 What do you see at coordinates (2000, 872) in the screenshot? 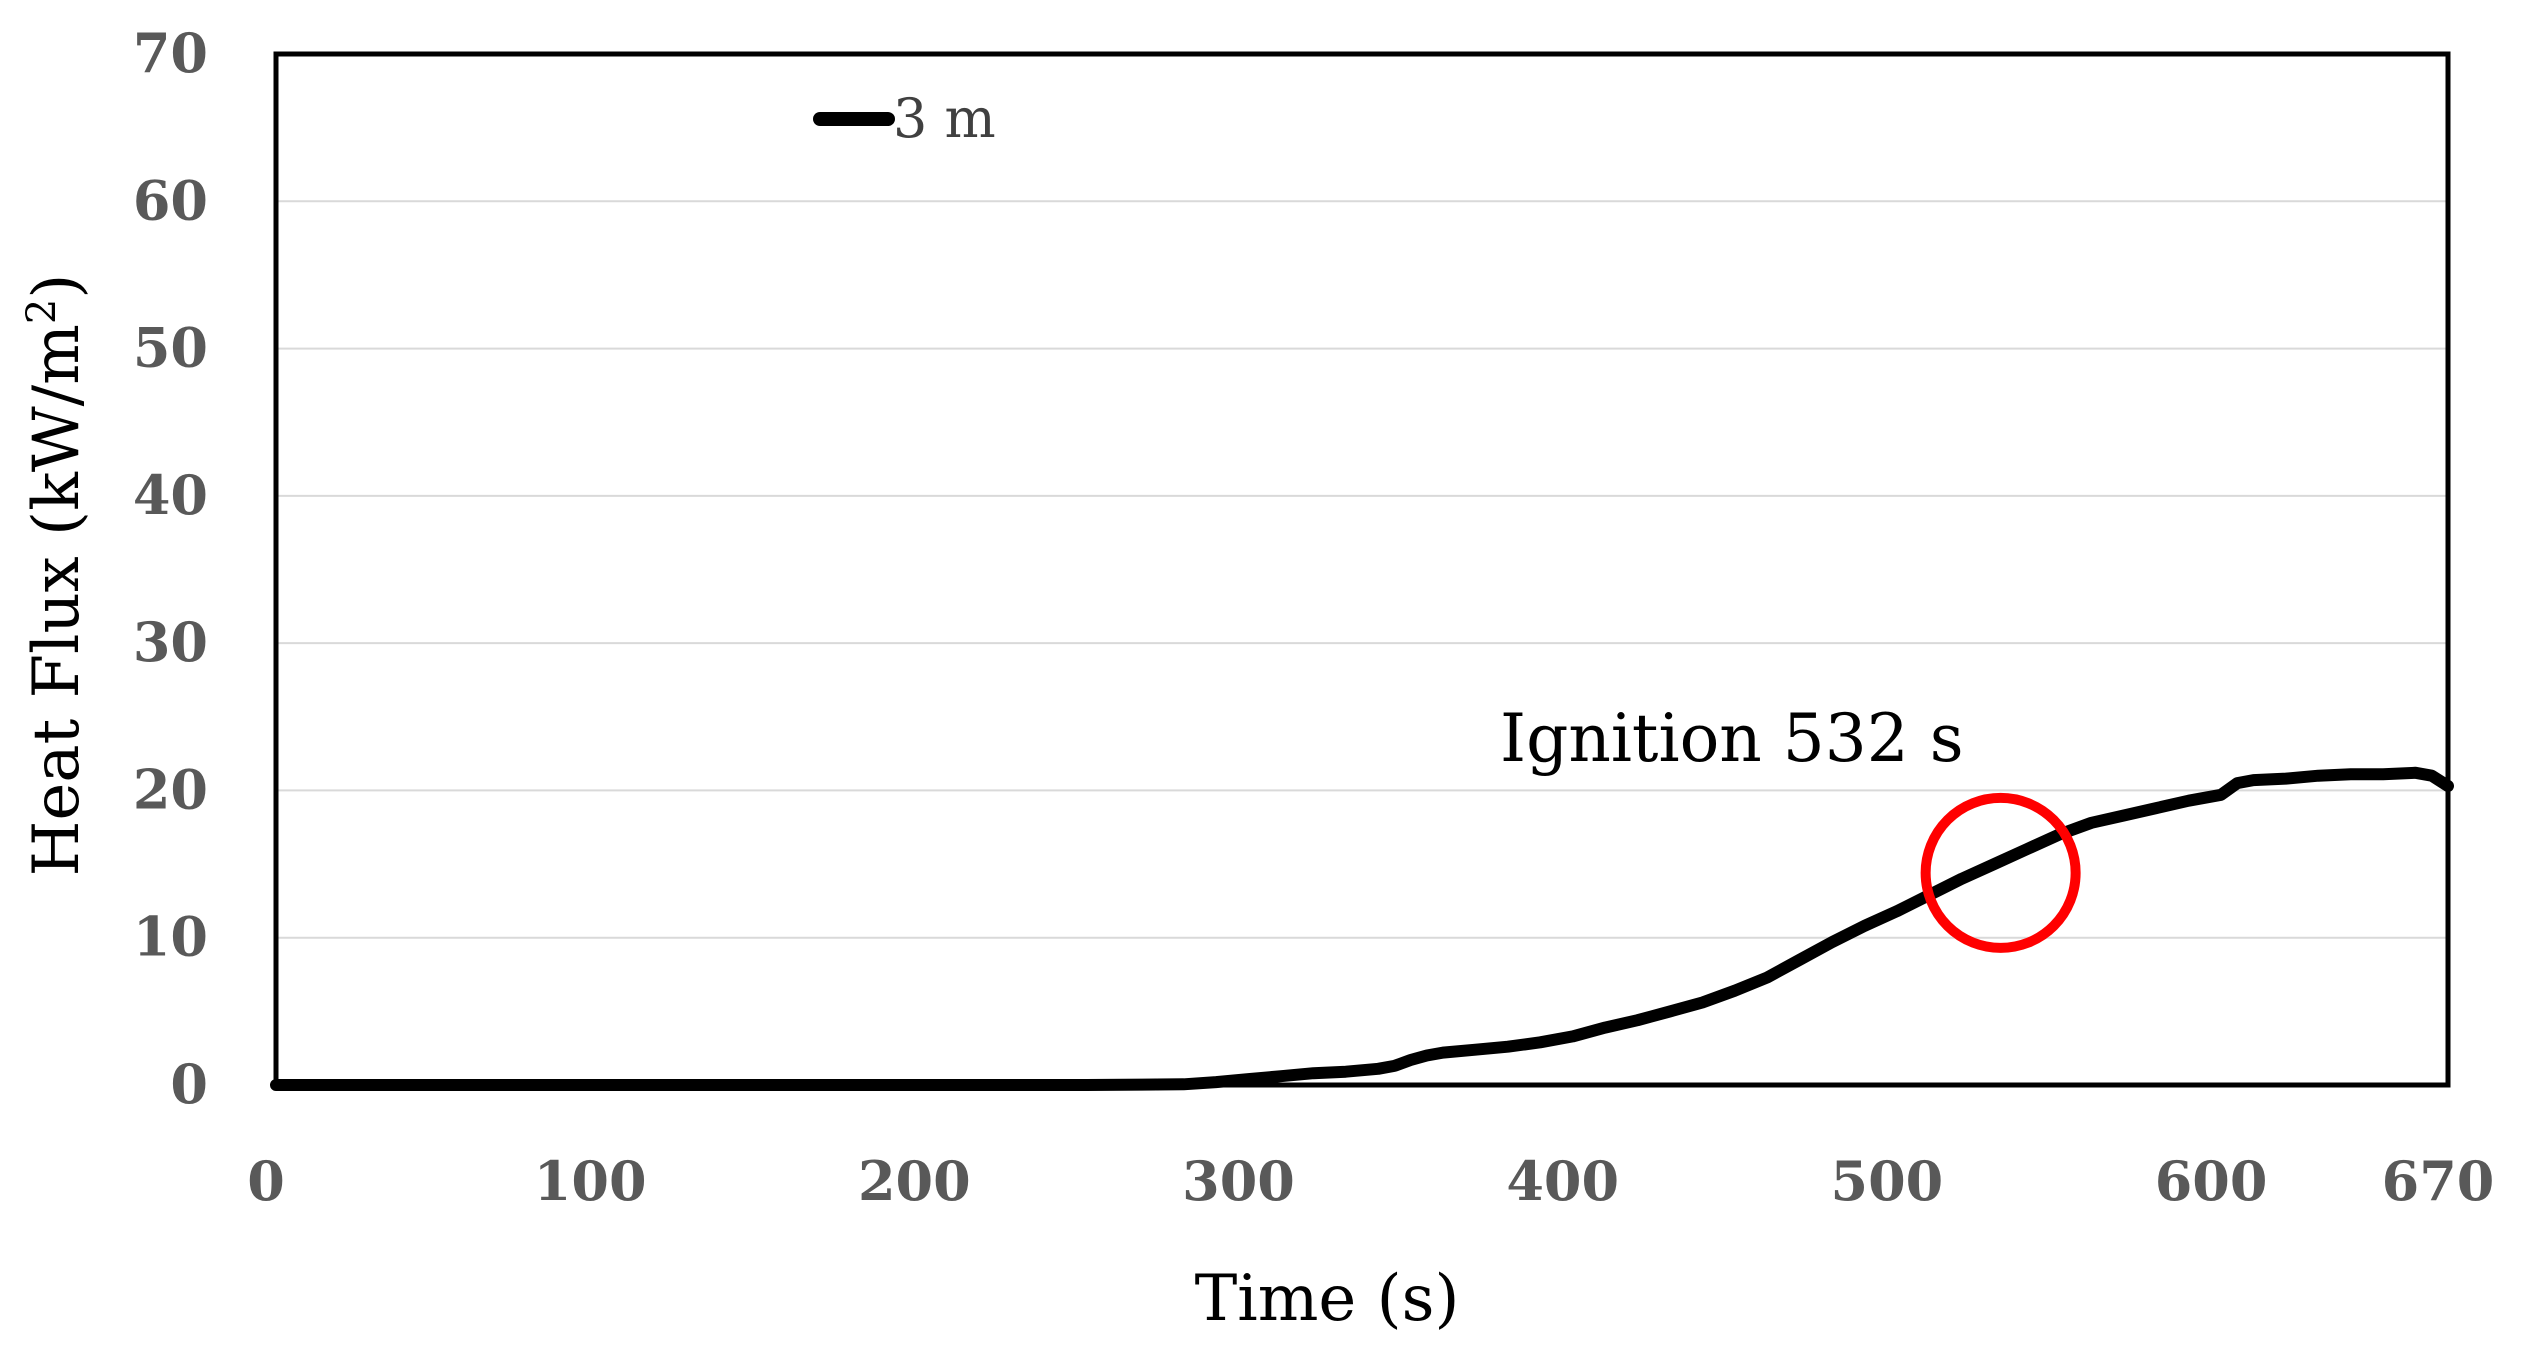
I see `ignition-marker-circle` at bounding box center [2000, 872].